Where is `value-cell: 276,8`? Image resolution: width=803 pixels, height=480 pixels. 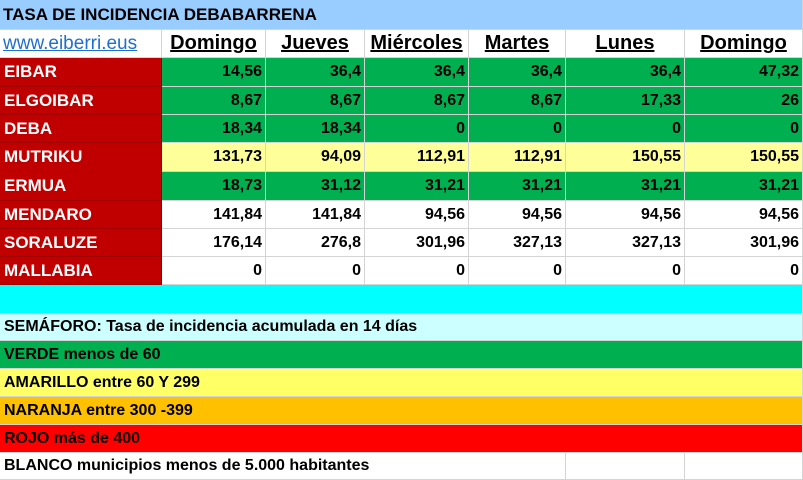 value-cell: 276,8 is located at coordinates (315, 243).